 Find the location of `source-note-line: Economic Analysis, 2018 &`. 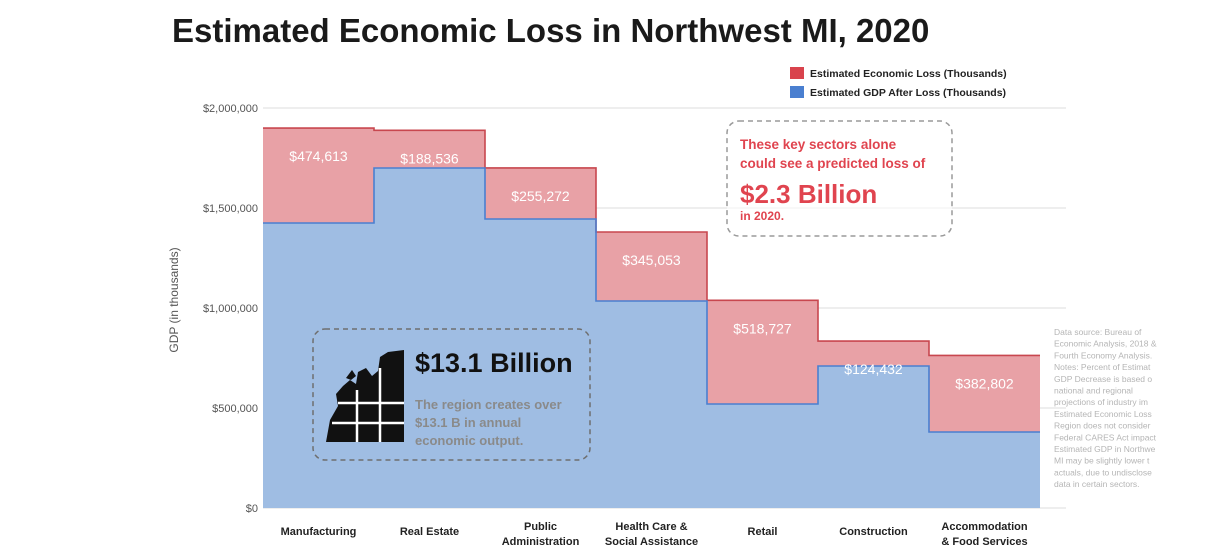

source-note-line: Economic Analysis, 2018 & is located at coordinates (1105, 344).